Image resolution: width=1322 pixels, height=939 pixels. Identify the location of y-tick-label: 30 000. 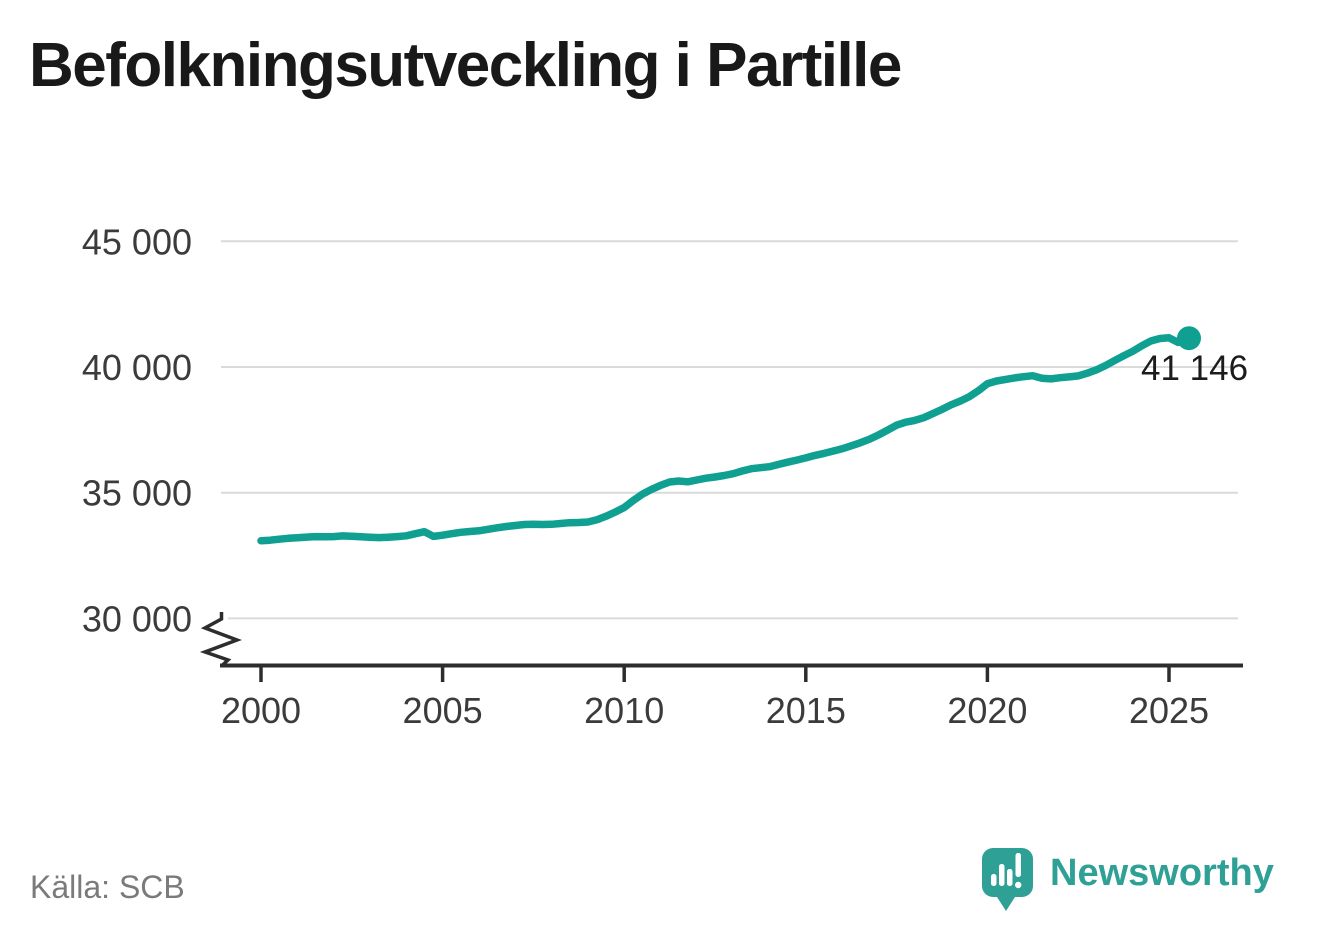
(137, 618).